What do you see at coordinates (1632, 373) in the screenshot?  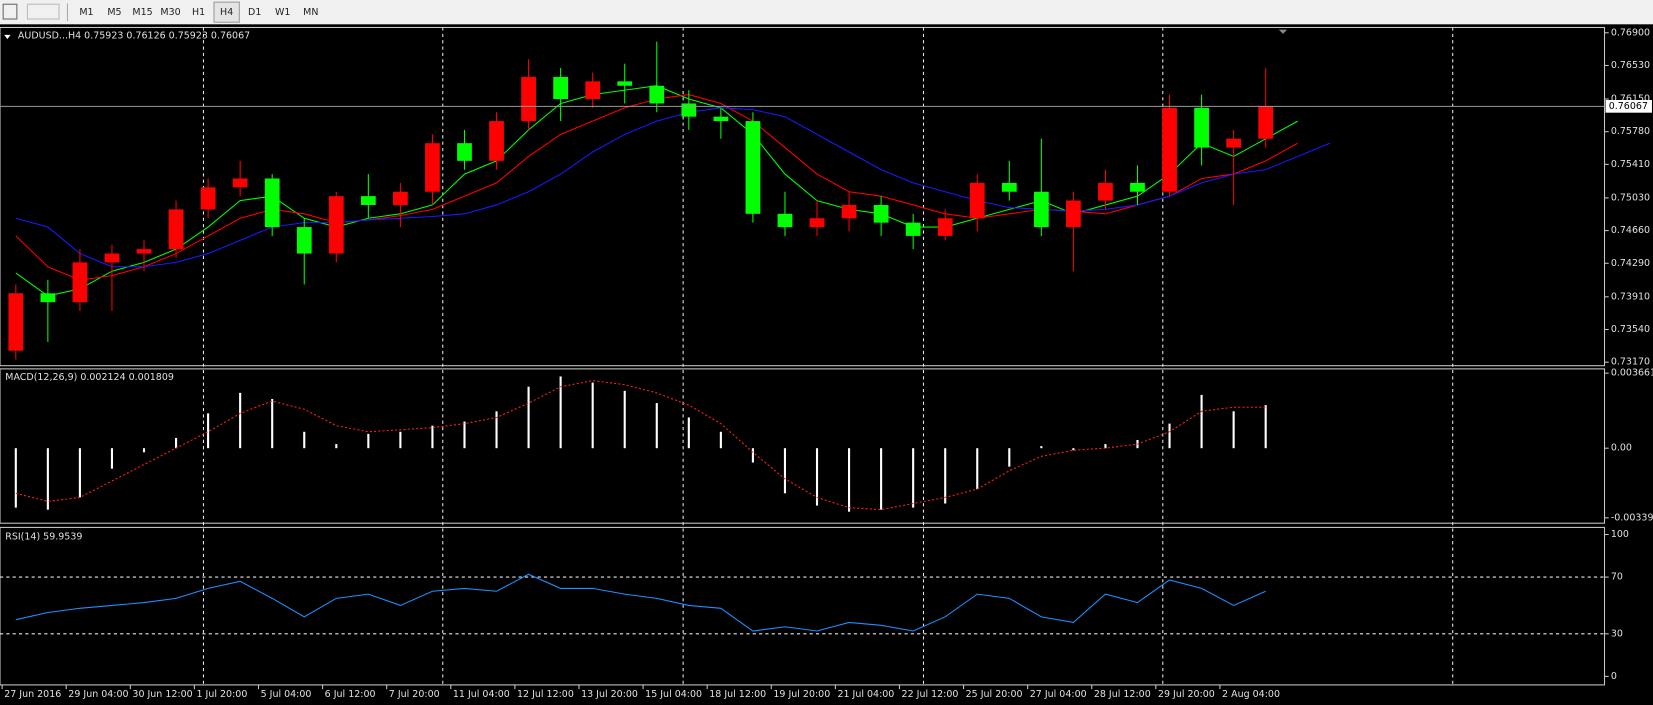 I see `y-tick-label: 0.003661` at bounding box center [1632, 373].